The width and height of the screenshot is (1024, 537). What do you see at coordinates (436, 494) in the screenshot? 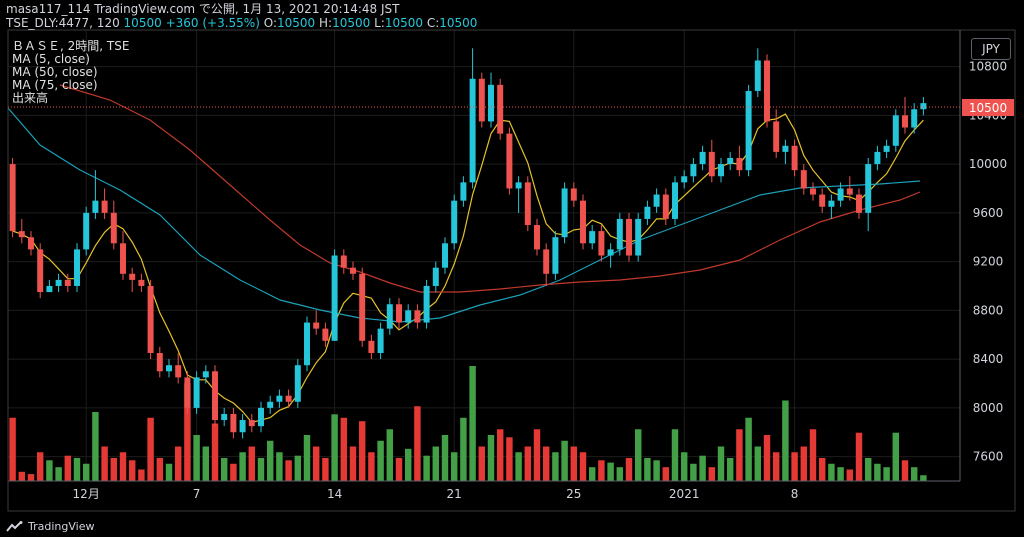
I see `time-axis: 12月 7 14 21 25 2021 8` at bounding box center [436, 494].